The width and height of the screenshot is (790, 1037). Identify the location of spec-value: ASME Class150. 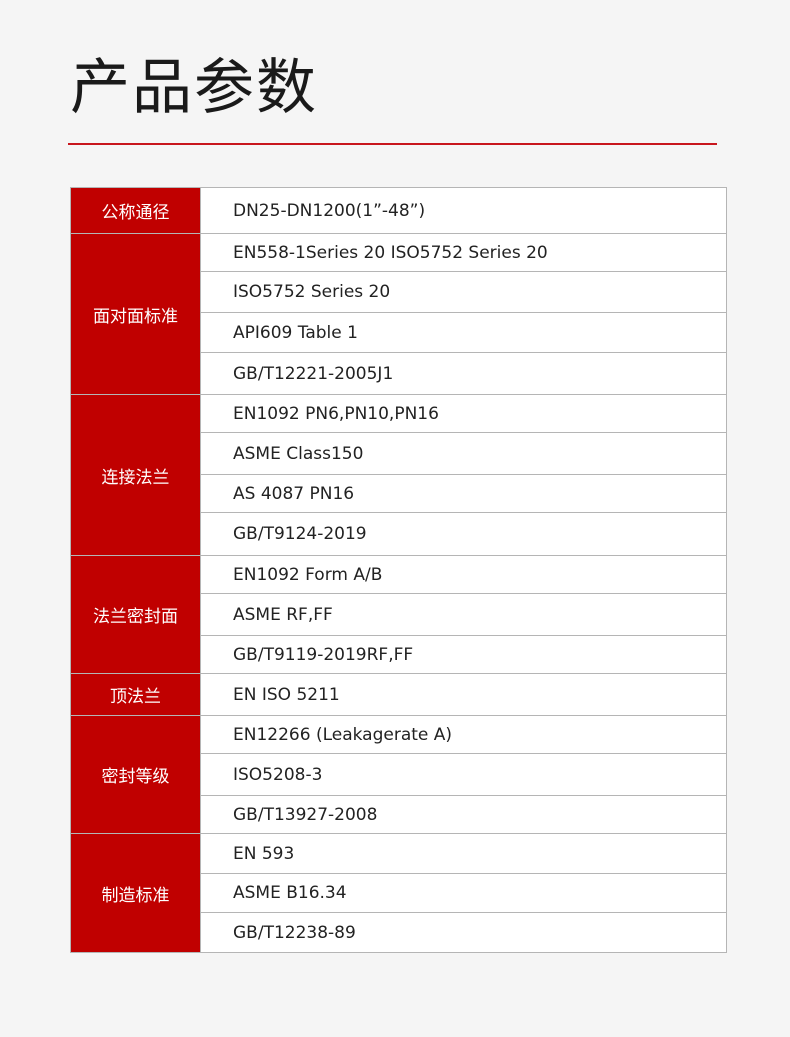
(463, 453).